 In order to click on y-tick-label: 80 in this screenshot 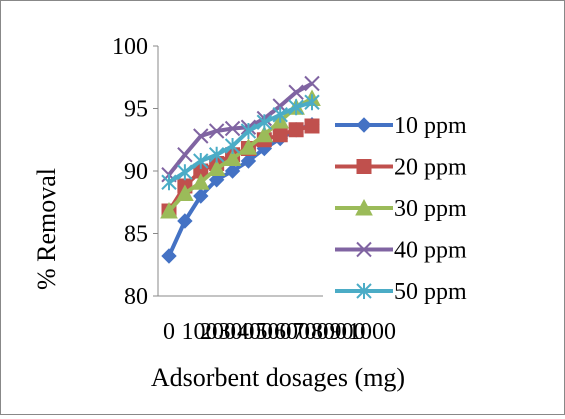, I will do `click(136, 297)`.